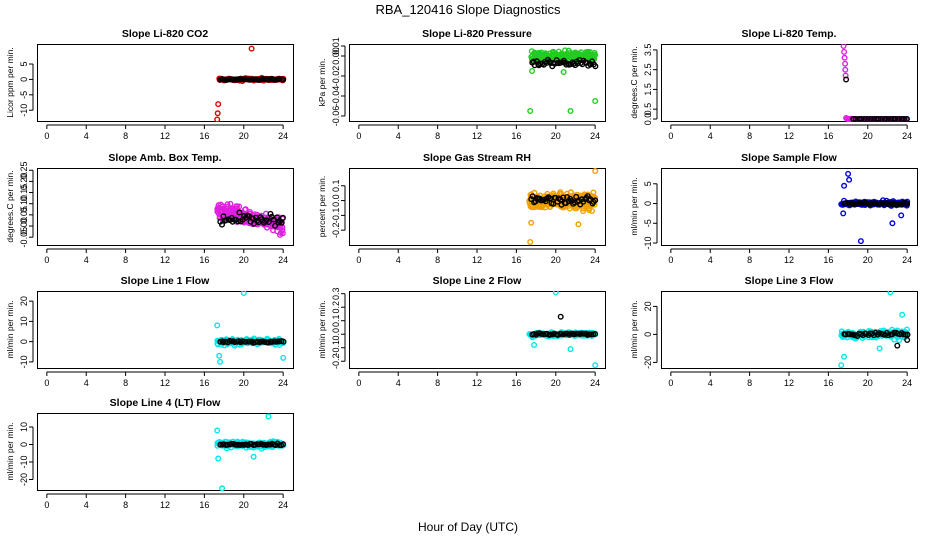 Image resolution: width=936 pixels, height=540 pixels. What do you see at coordinates (648, 109) in the screenshot?
I see `y-tick-label: 0.5` at bounding box center [648, 109].